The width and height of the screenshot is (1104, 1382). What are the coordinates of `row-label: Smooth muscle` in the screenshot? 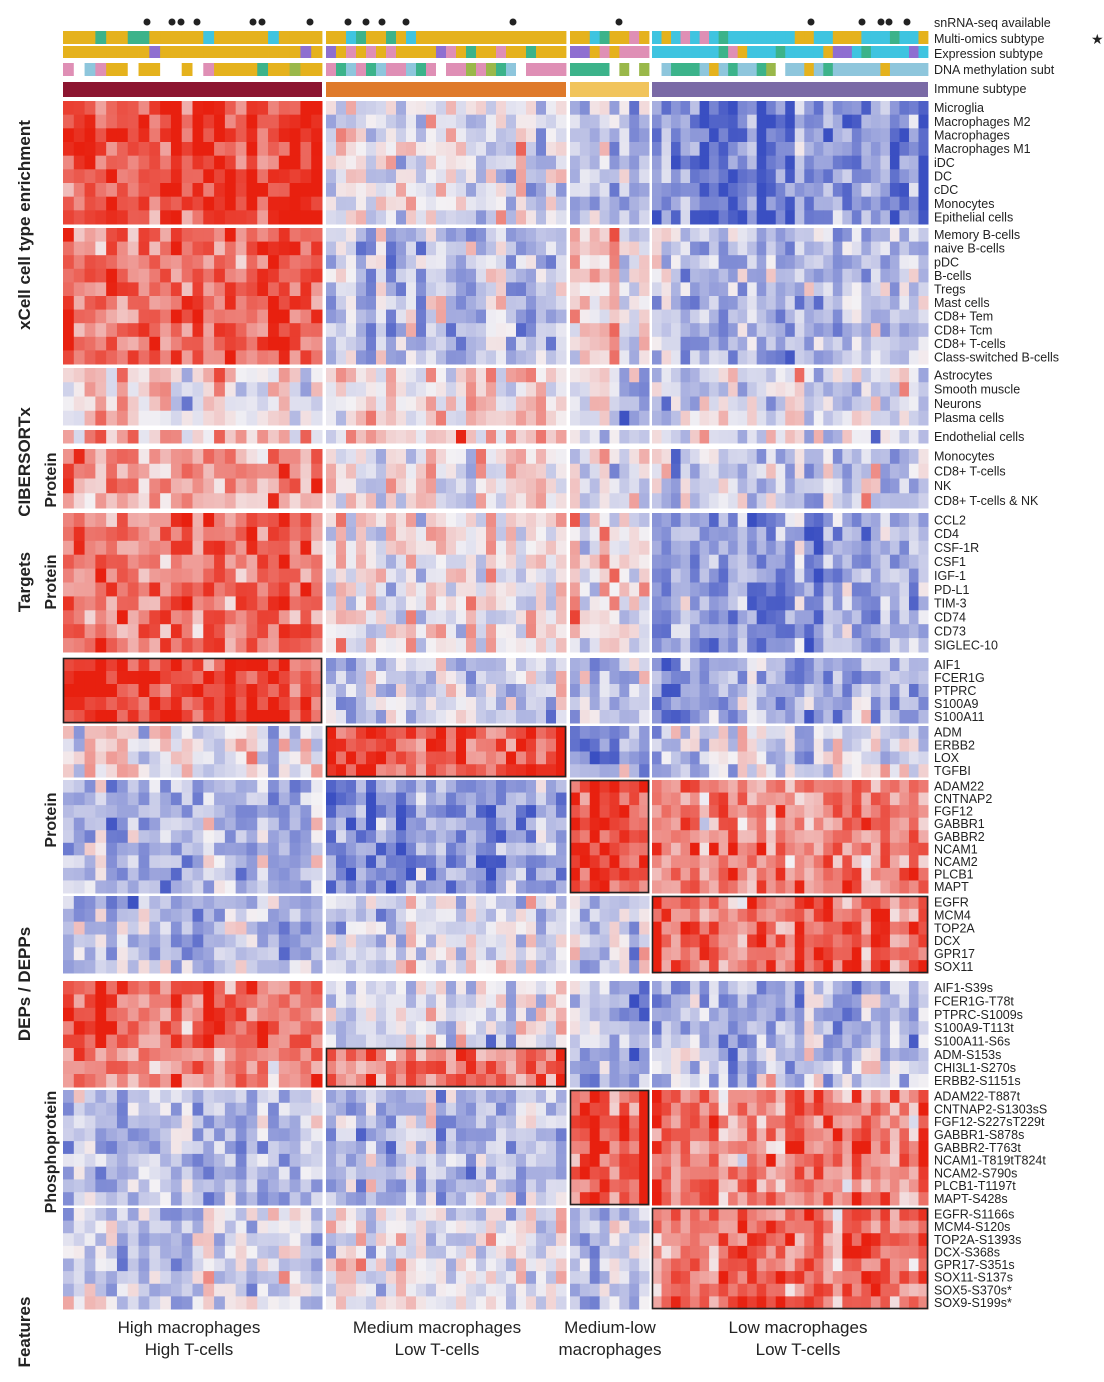 It's located at (977, 390).